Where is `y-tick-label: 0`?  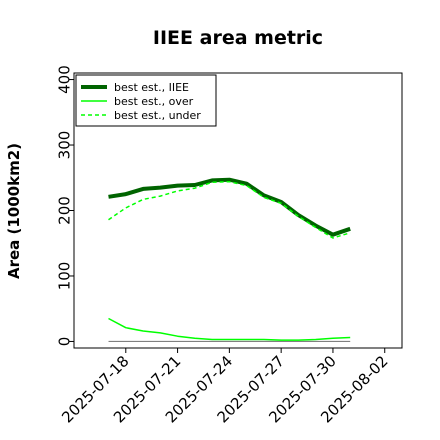
y-tick-label: 0 is located at coordinates (64, 342).